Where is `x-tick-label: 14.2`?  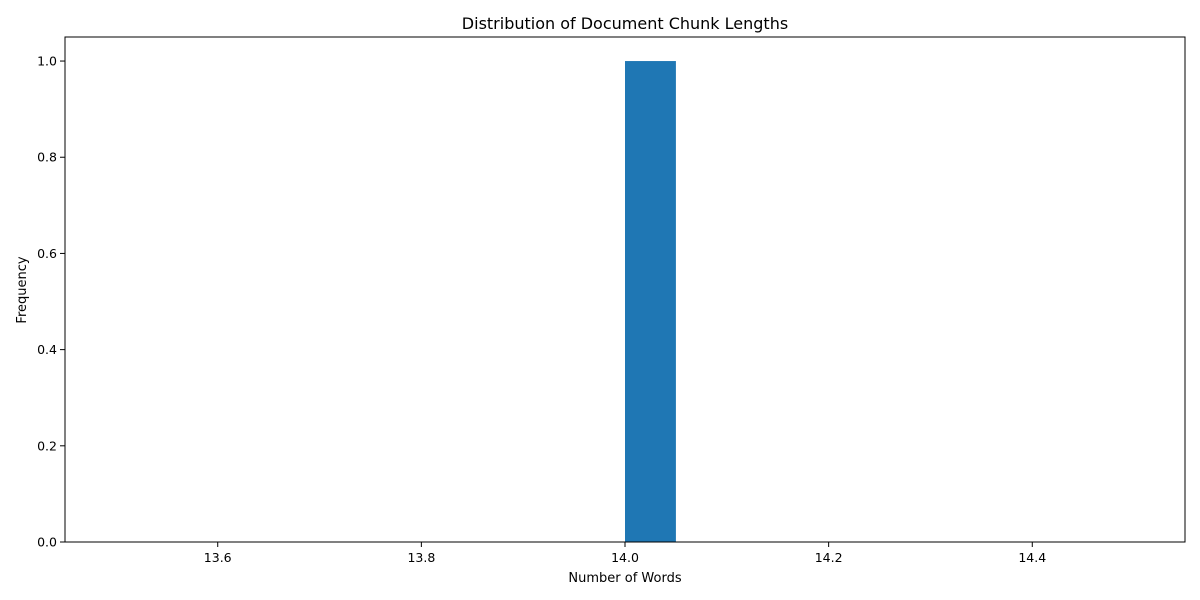 x-tick-label: 14.2 is located at coordinates (829, 557).